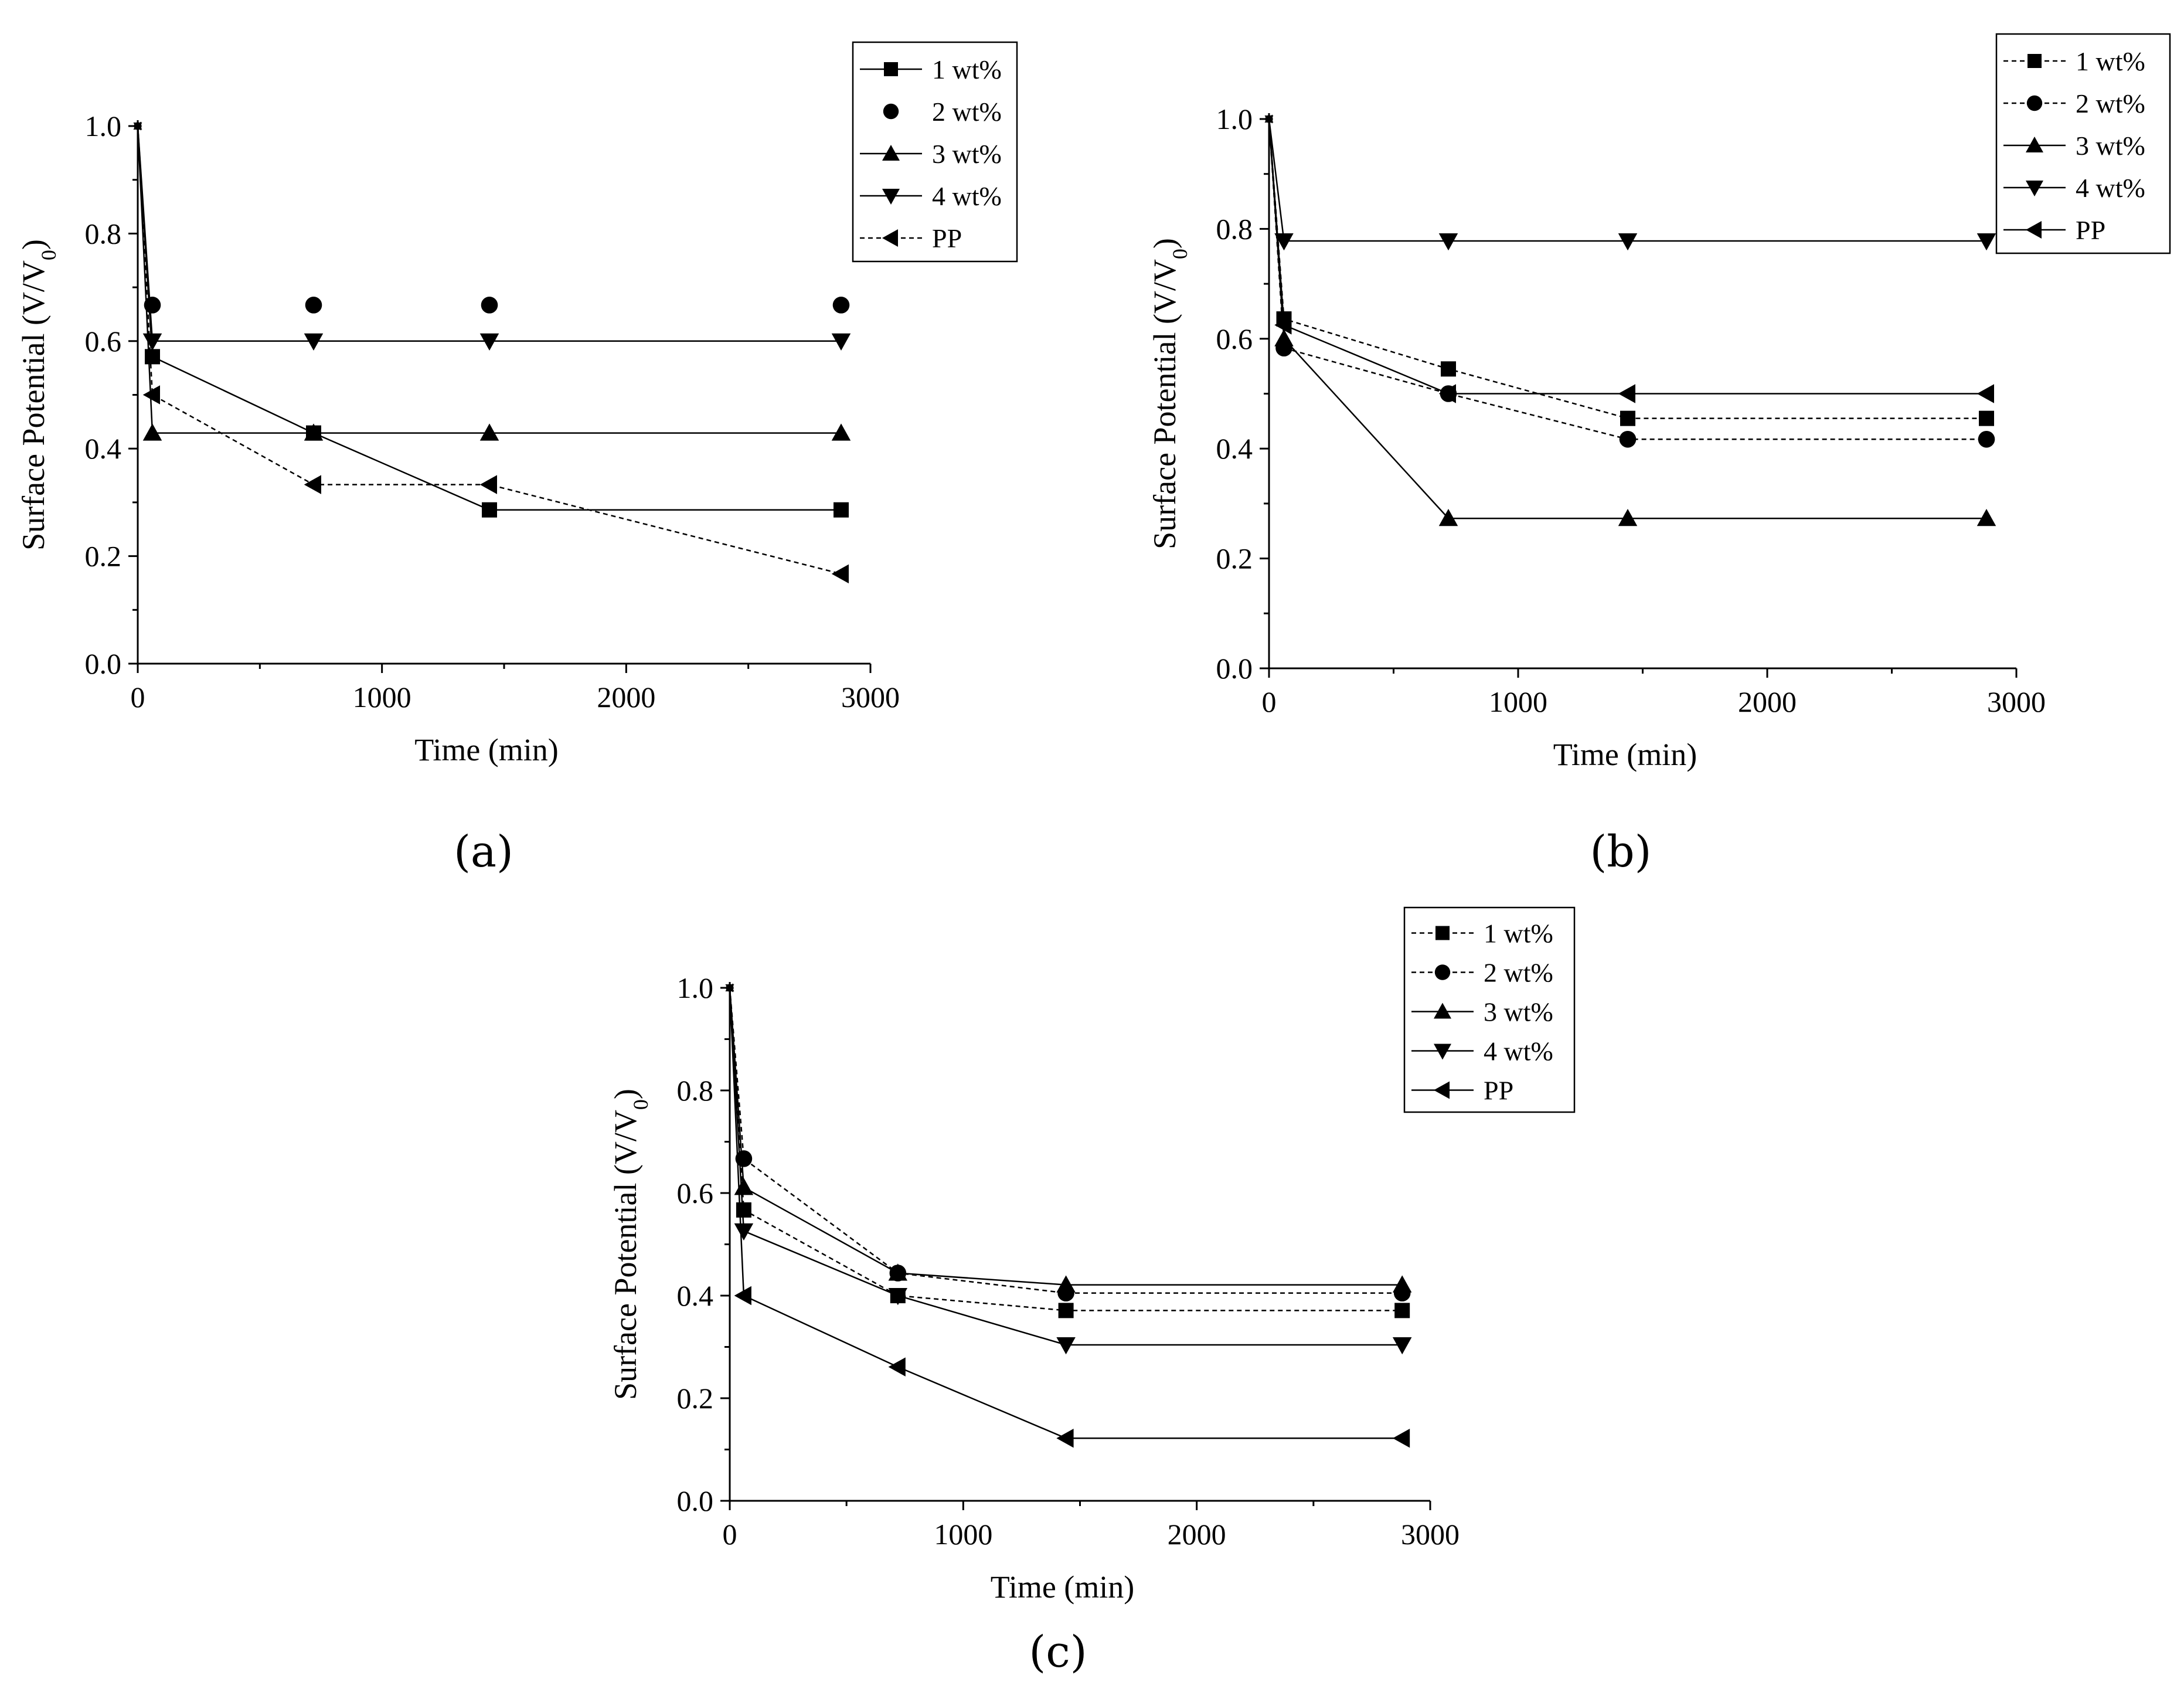 This screenshot has width=2184, height=1689. Describe the element at coordinates (1063, 1587) in the screenshot. I see `x-axis-title: Time (min)` at that location.